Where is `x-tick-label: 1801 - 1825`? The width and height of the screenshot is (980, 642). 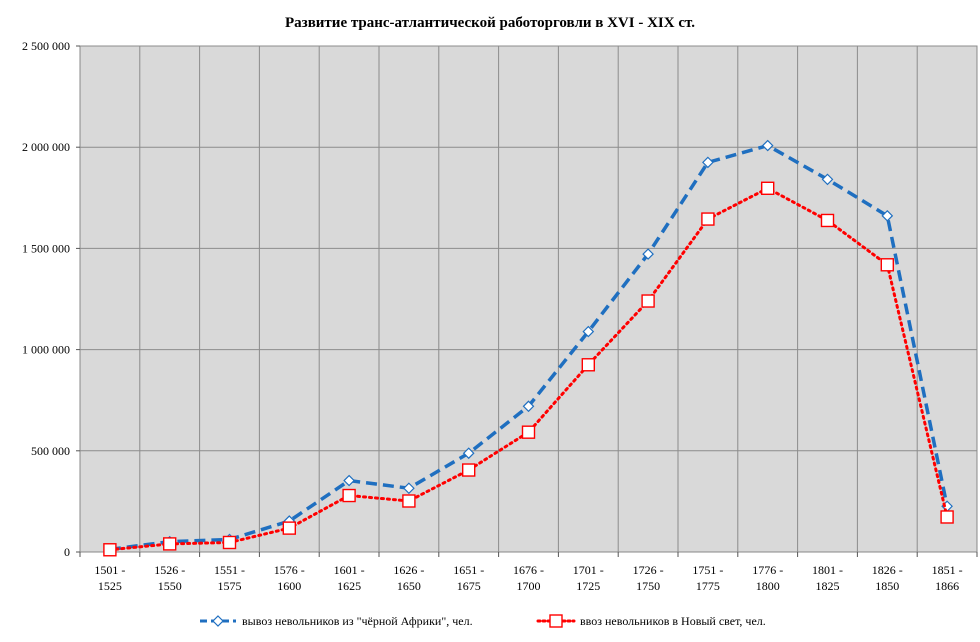
x-tick-label: 1801 - 1825 is located at coordinates (827, 578).